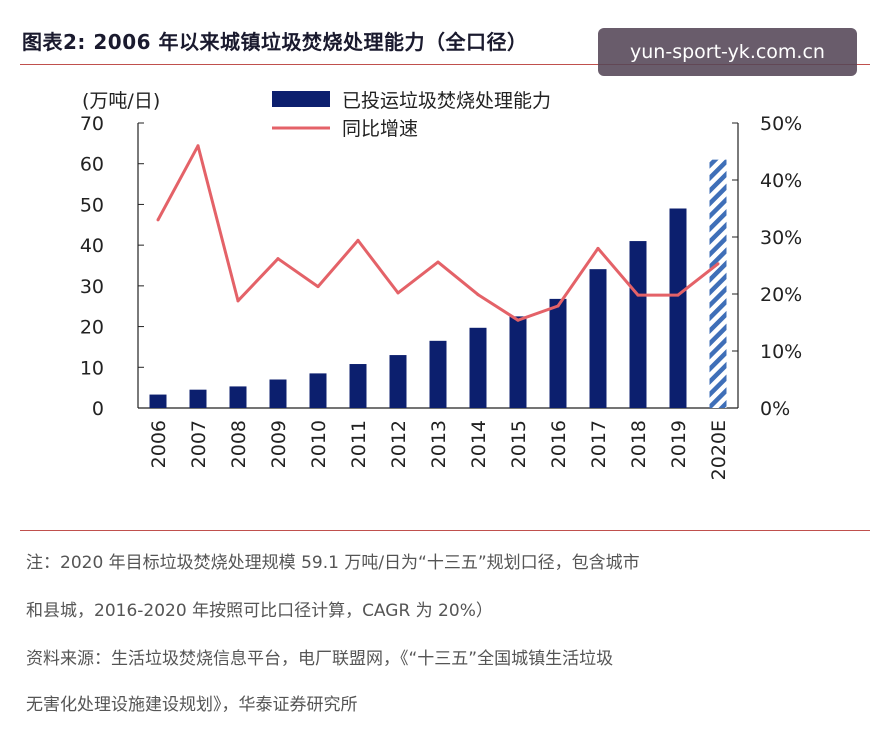 The width and height of the screenshot is (885, 732). I want to click on x-tick-label: 2011, so click(359, 444).